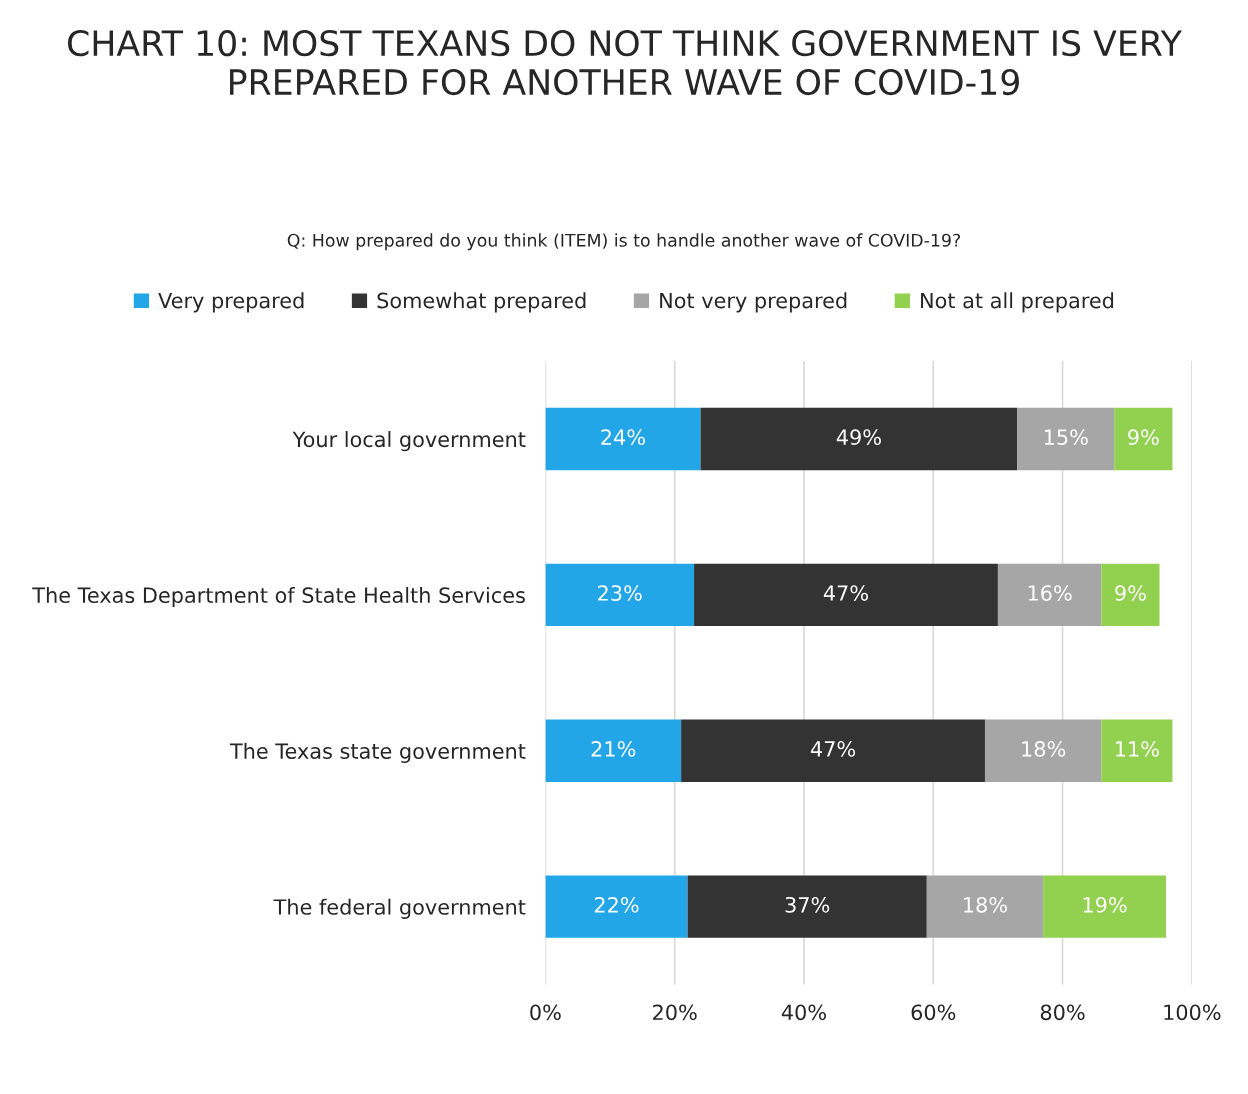 The height and width of the screenshot is (1094, 1248). I want to click on y-tick-label: Your local government, so click(409, 441).